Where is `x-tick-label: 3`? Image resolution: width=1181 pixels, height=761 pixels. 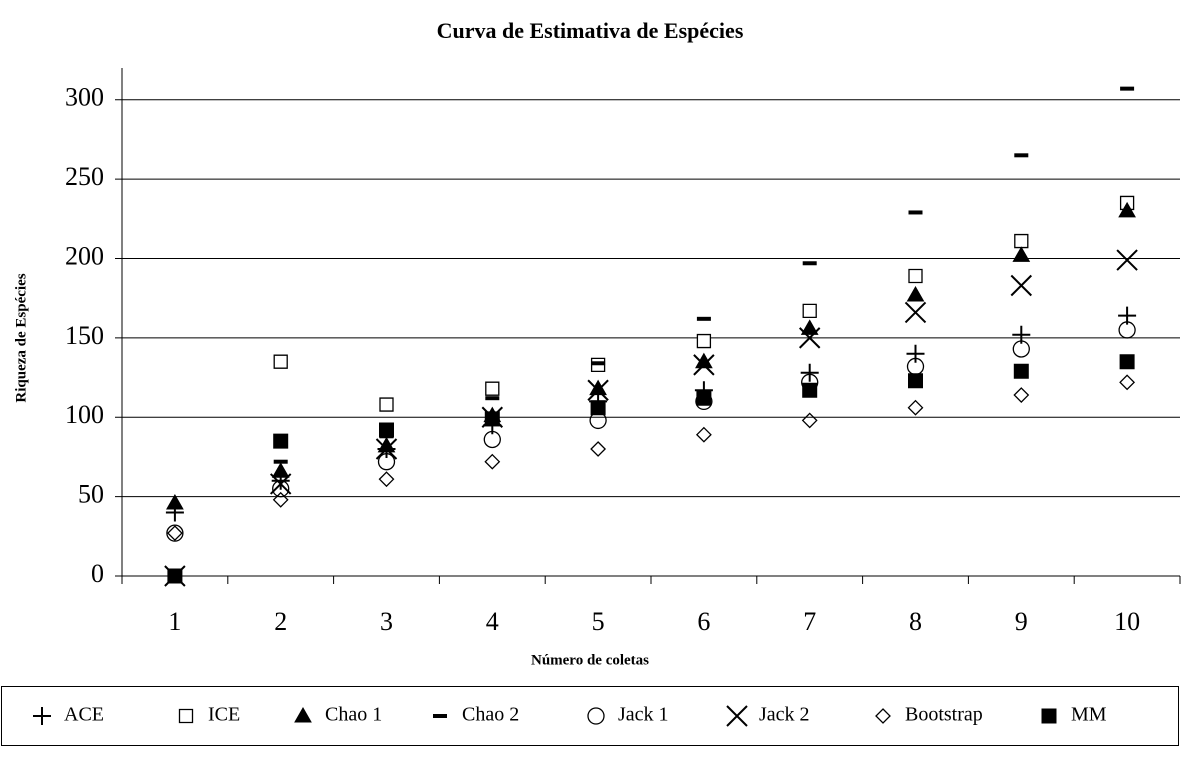
x-tick-label: 3 is located at coordinates (386, 621).